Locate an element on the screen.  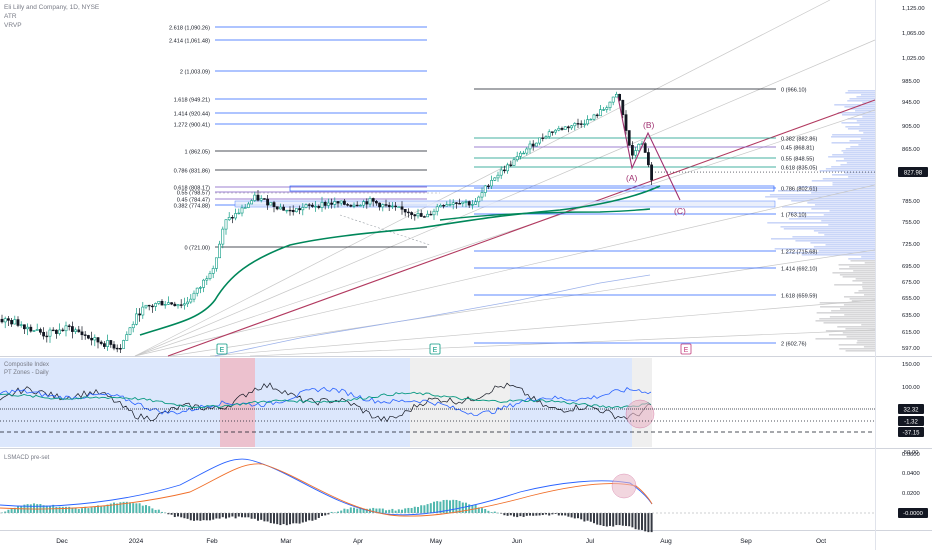
value-badge-text: -37.15 is located at coordinates (911, 434).